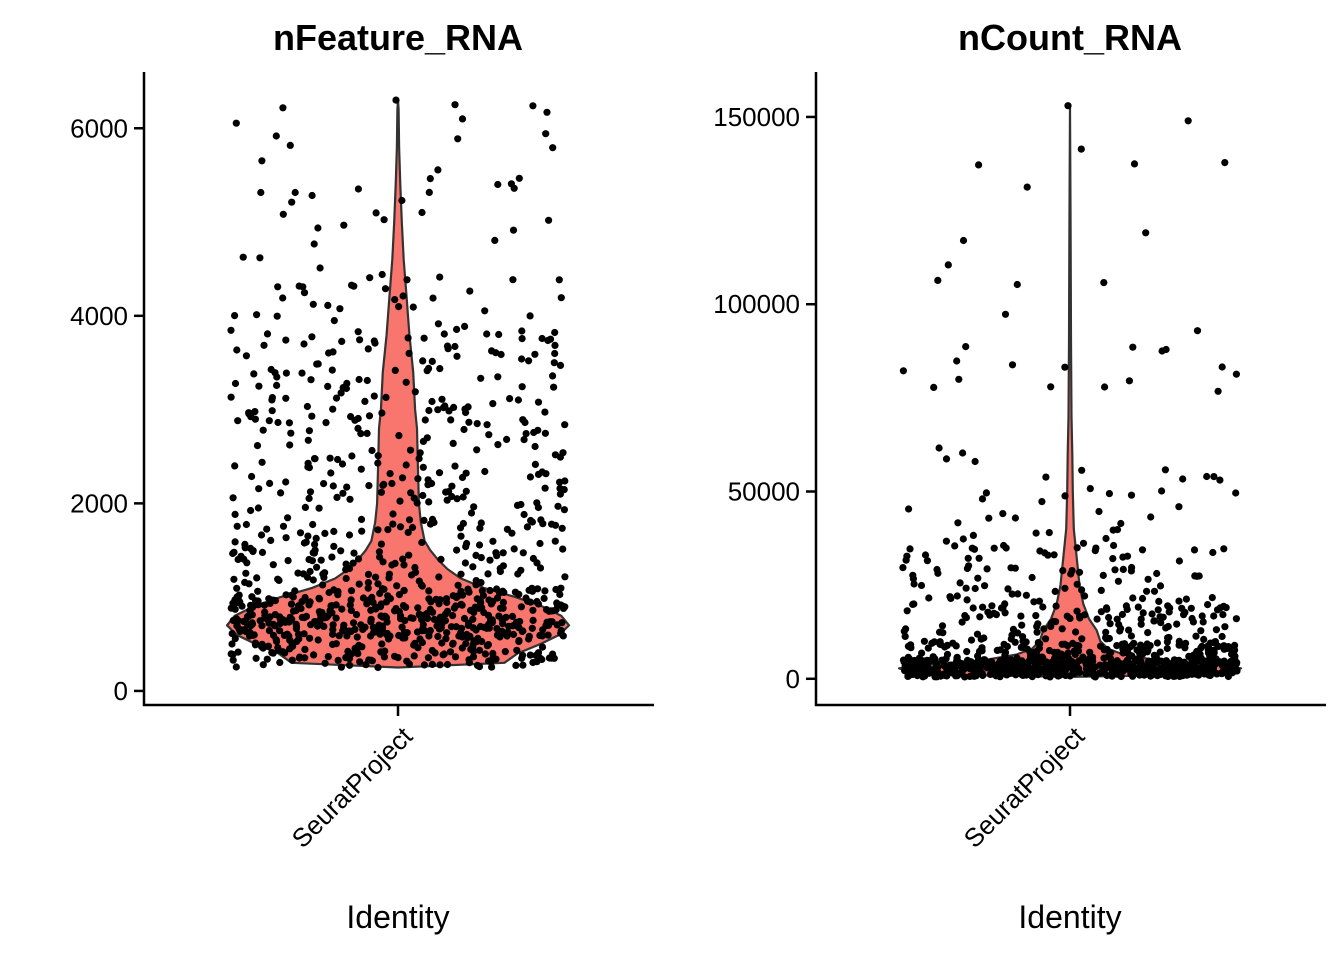 This screenshot has width=1344, height=960. What do you see at coordinates (352, 786) in the screenshot?
I see `x-tick-label: SeuratProject` at bounding box center [352, 786].